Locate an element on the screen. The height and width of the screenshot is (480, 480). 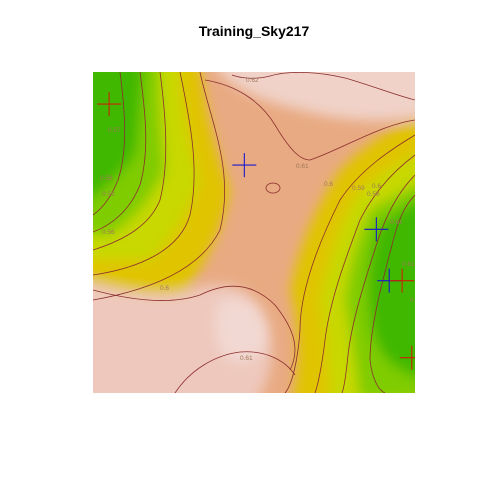
contour-closed-loop is located at coordinates (273, 188).